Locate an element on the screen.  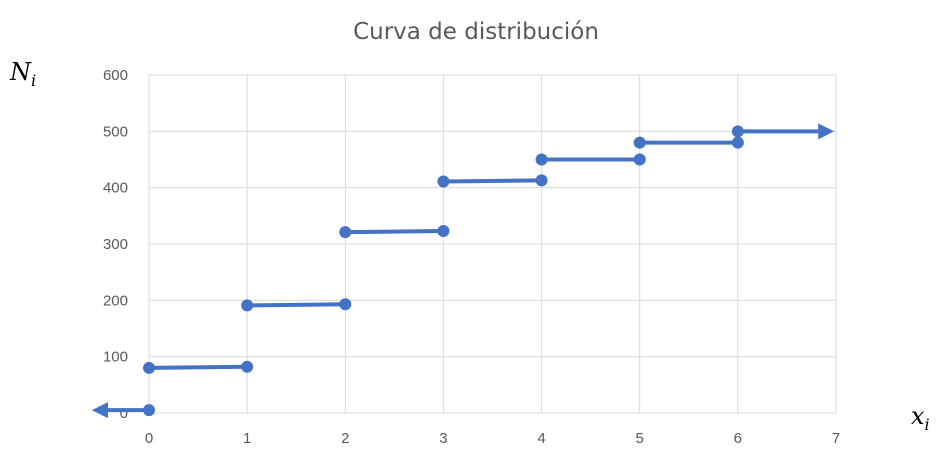
x-axis-label: xi is located at coordinates (920, 418).